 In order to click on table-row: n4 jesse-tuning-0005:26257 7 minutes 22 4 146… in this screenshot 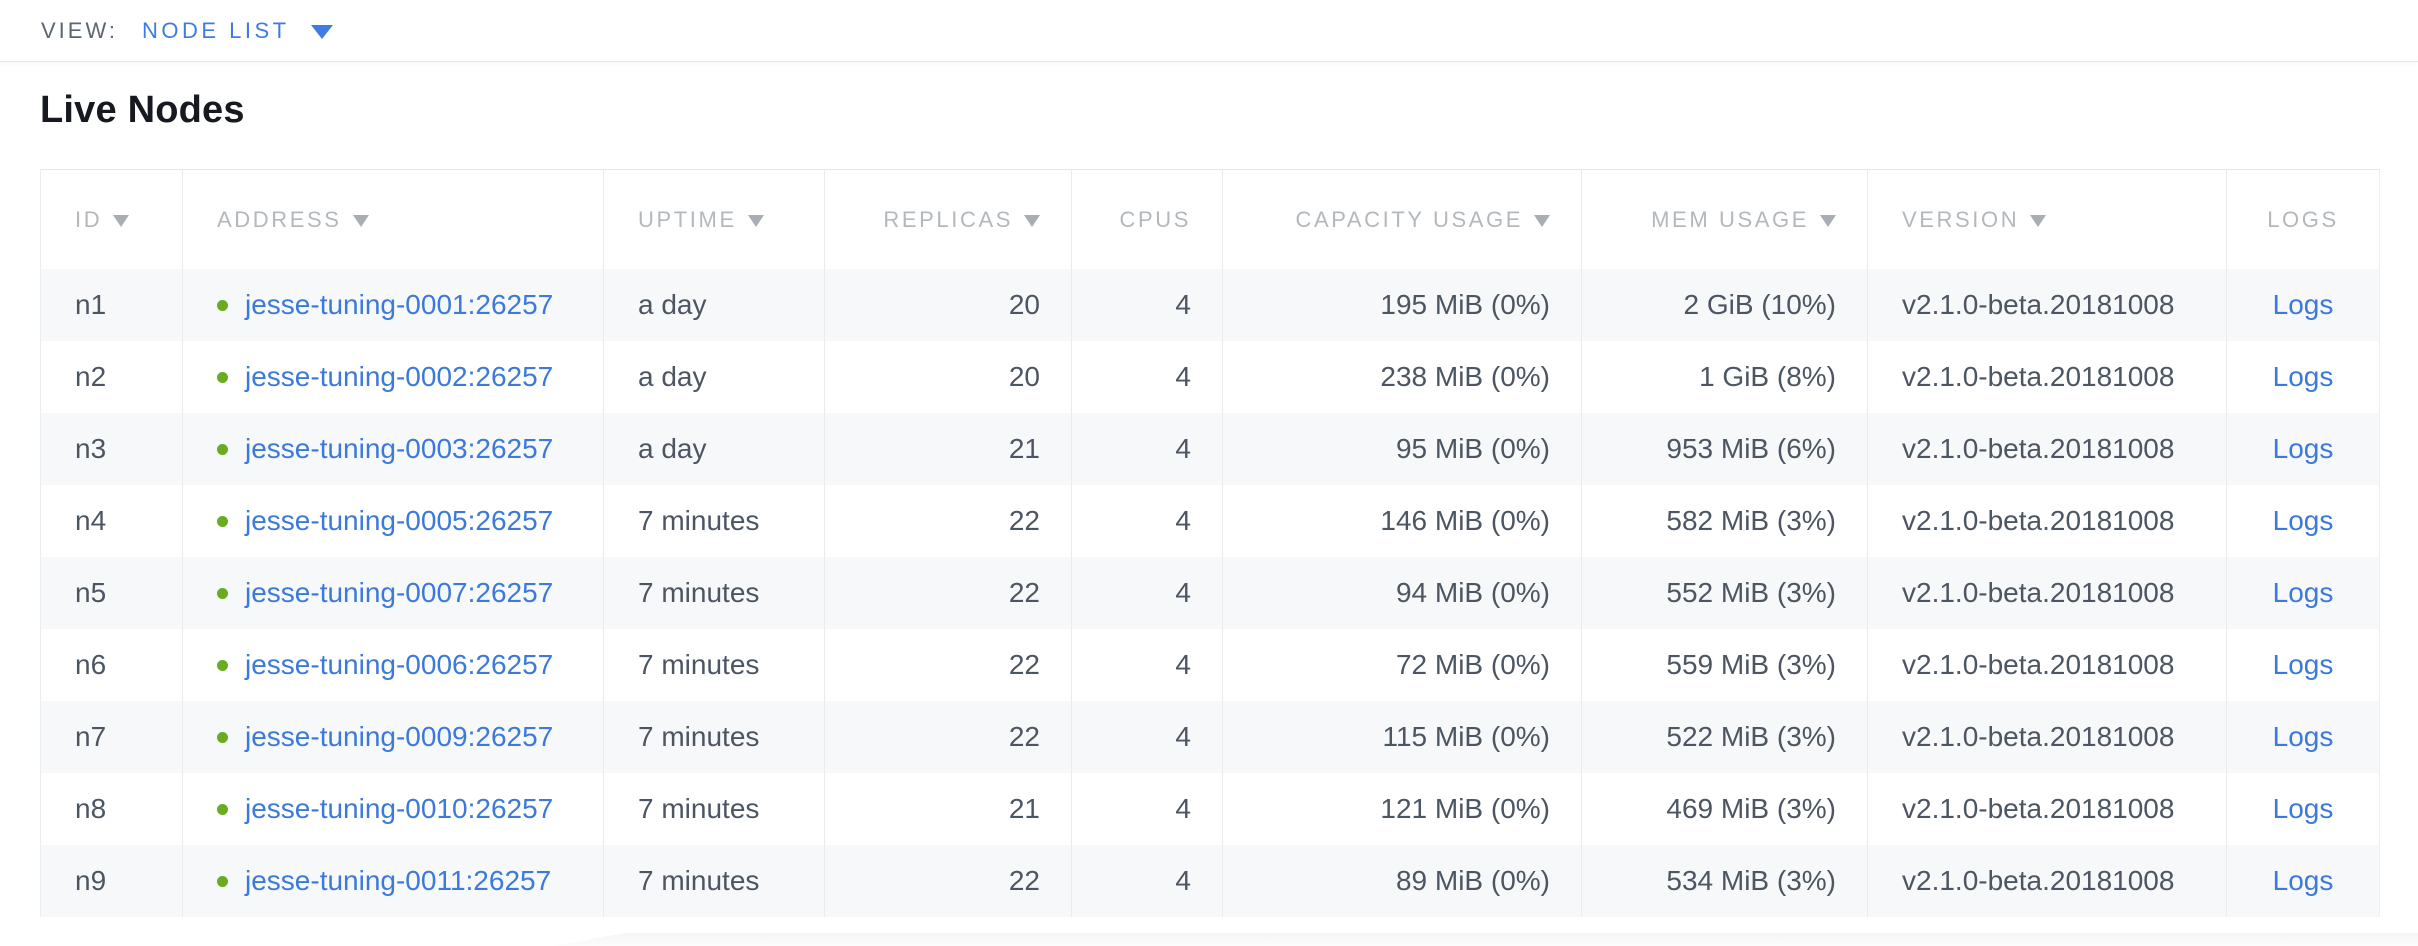, I will do `click(1210, 521)`.